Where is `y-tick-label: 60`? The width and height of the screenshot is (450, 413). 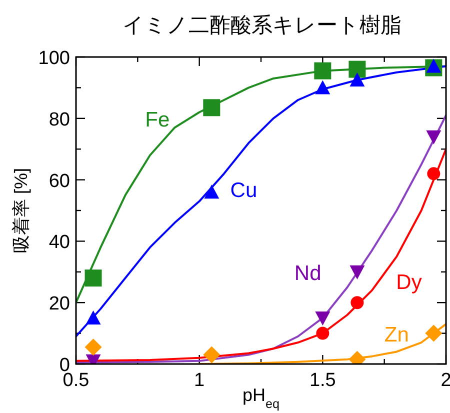
y-tick-label: 60 is located at coordinates (59, 181).